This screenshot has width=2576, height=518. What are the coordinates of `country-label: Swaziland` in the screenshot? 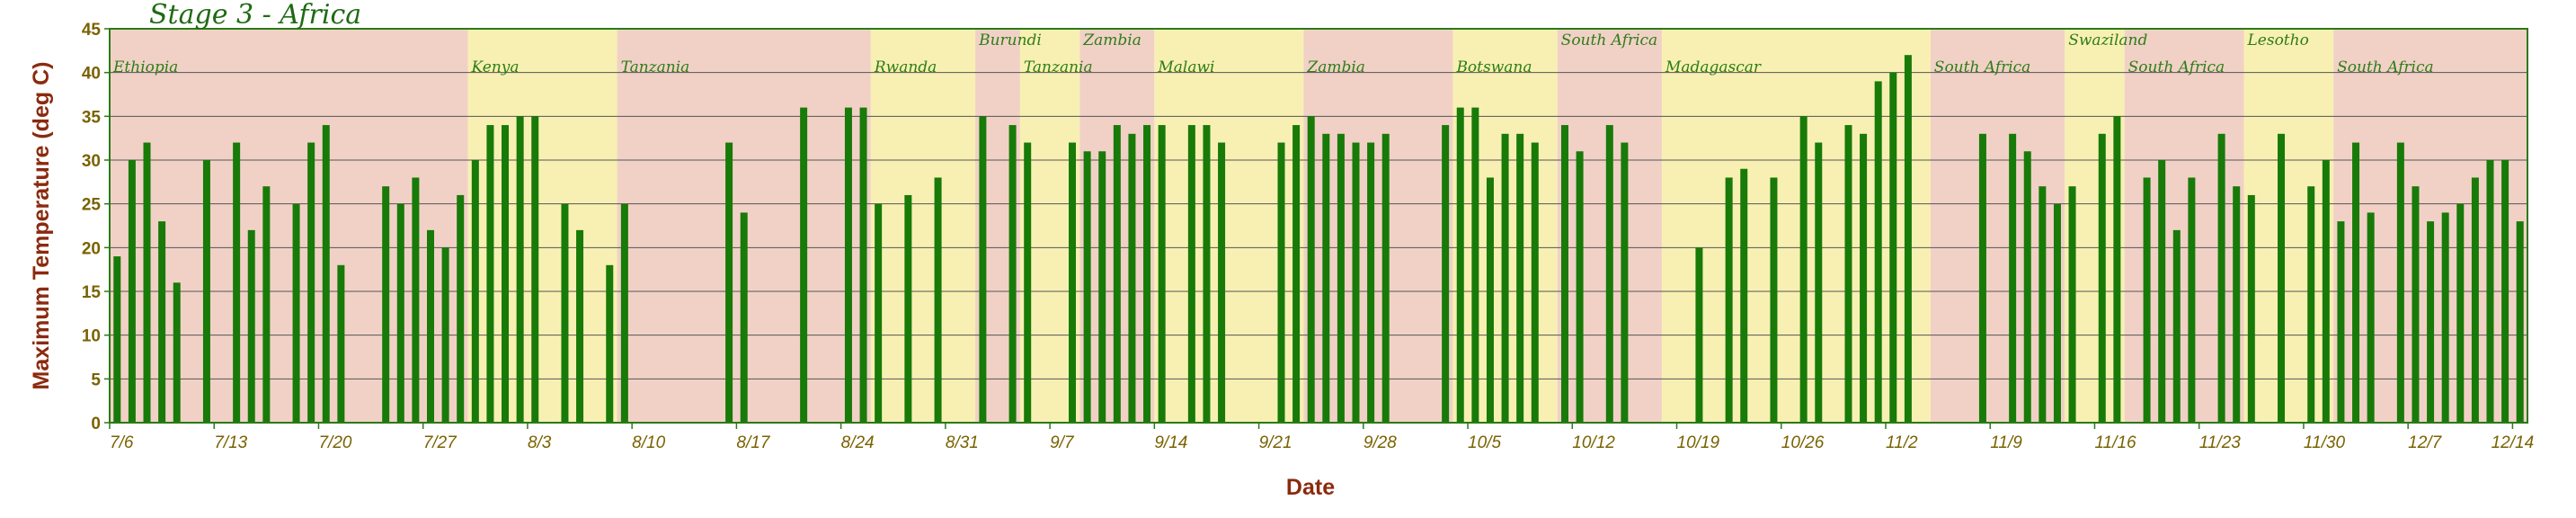 It's located at (2107, 40).